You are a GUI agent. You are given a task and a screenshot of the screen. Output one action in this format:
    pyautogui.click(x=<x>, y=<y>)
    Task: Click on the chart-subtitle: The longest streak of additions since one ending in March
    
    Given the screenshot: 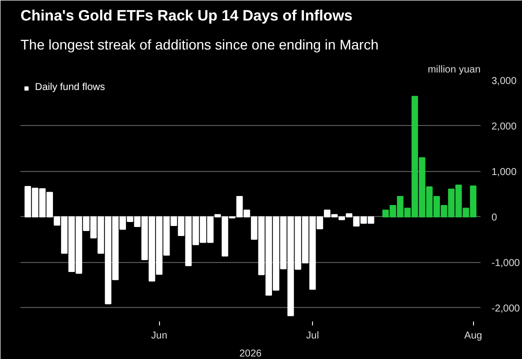 What is the action you would take?
    pyautogui.click(x=199, y=44)
    